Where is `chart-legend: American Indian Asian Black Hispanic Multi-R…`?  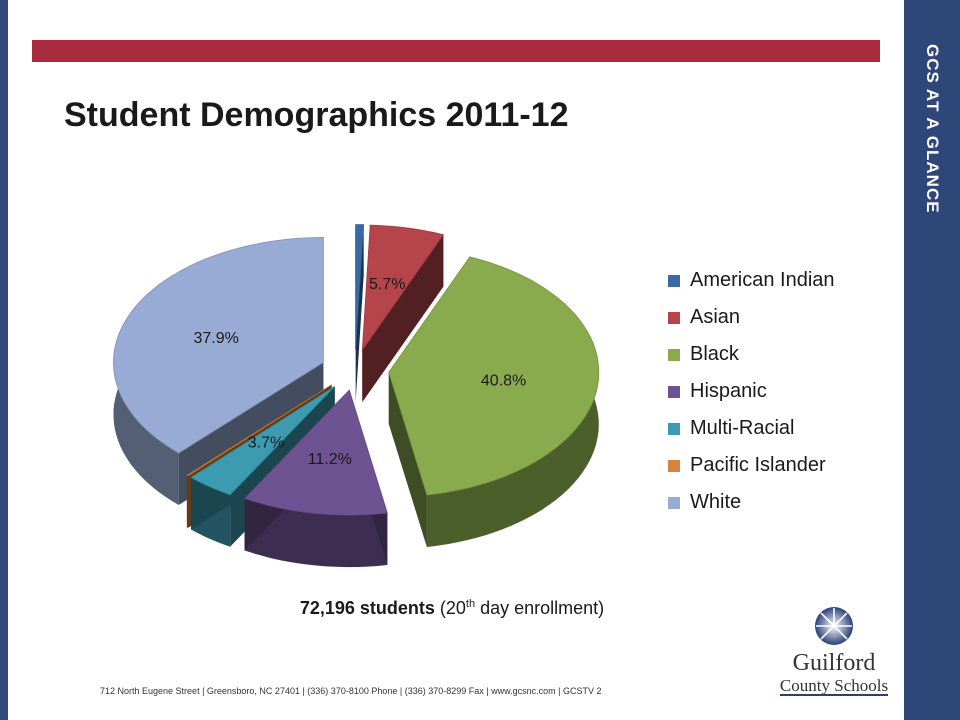
chart-legend: American Indian Asian Black Hispanic Multi-R… is located at coordinates (751, 391).